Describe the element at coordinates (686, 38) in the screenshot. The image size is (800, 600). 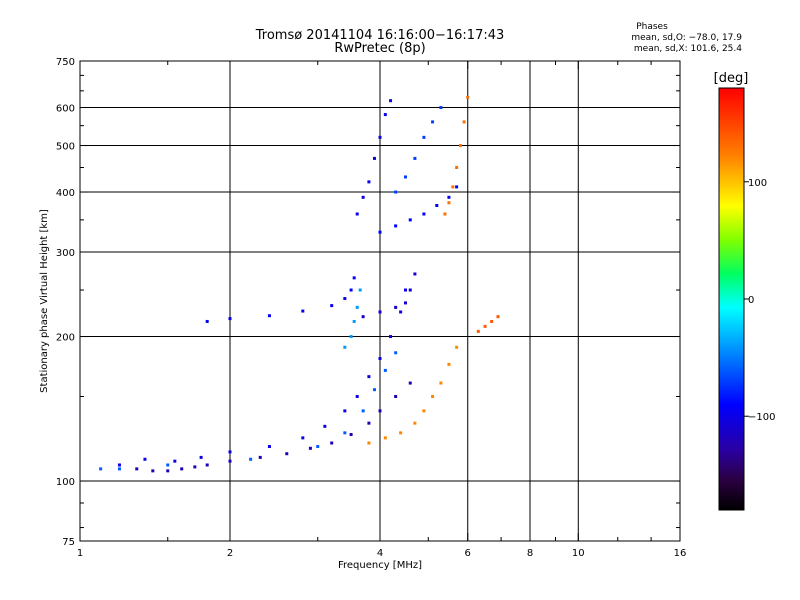
I see `phase-info-o: mean, sd,O: −78.0, 17.9` at that location.